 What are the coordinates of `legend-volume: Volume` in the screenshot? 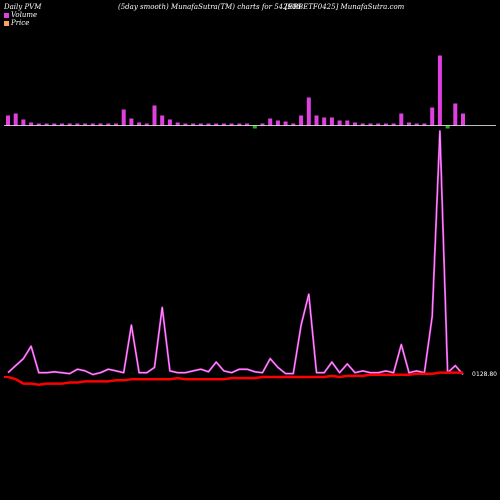 It's located at (20, 15).